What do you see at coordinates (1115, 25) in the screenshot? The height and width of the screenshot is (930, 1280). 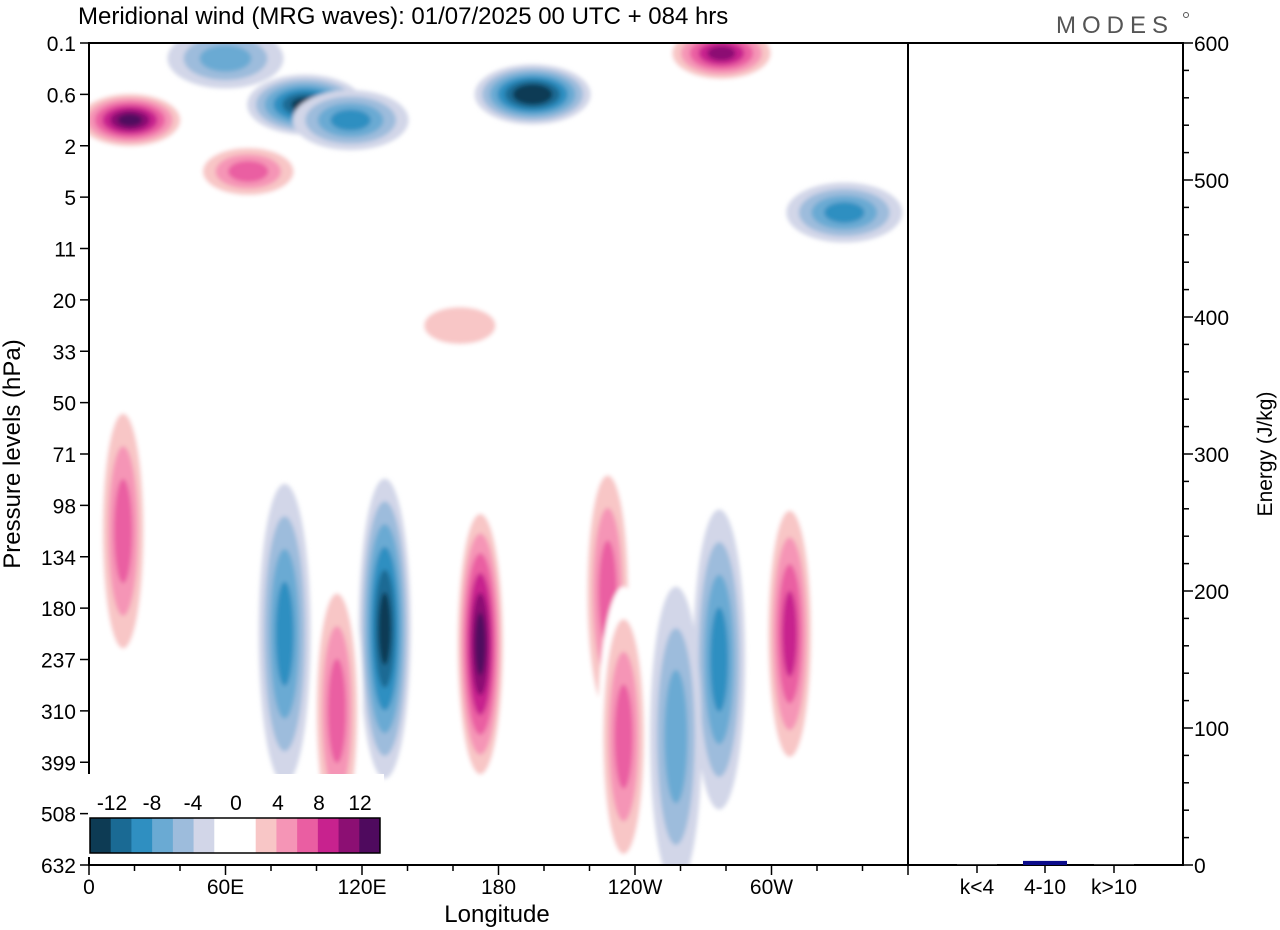 I see `logo-text: MODES` at bounding box center [1115, 25].